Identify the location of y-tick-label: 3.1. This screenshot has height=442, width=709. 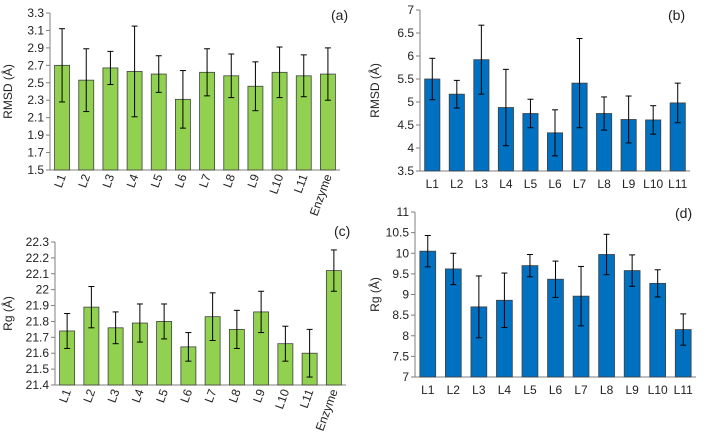
(35, 30).